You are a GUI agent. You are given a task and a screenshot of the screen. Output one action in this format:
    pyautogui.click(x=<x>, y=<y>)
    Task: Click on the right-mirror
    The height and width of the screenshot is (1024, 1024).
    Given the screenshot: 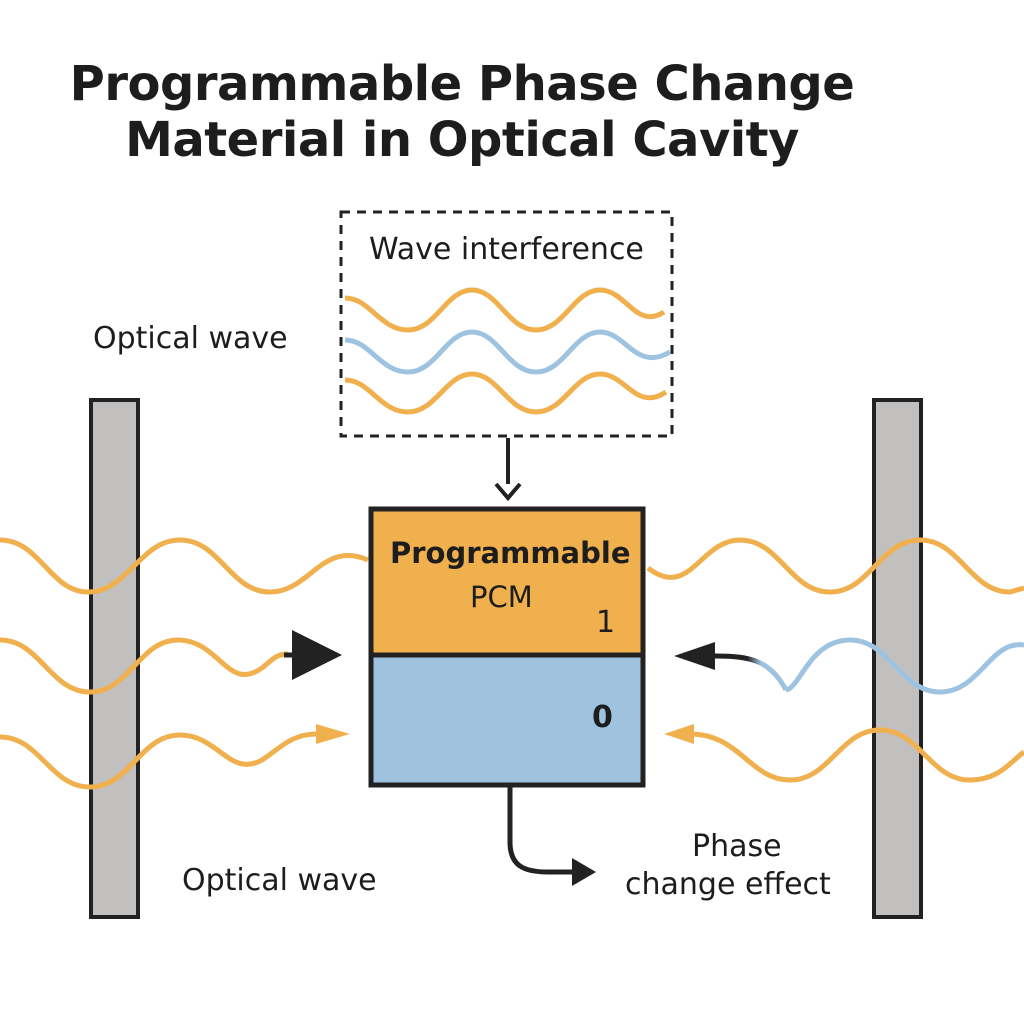 What is the action you would take?
    pyautogui.click(x=897, y=658)
    